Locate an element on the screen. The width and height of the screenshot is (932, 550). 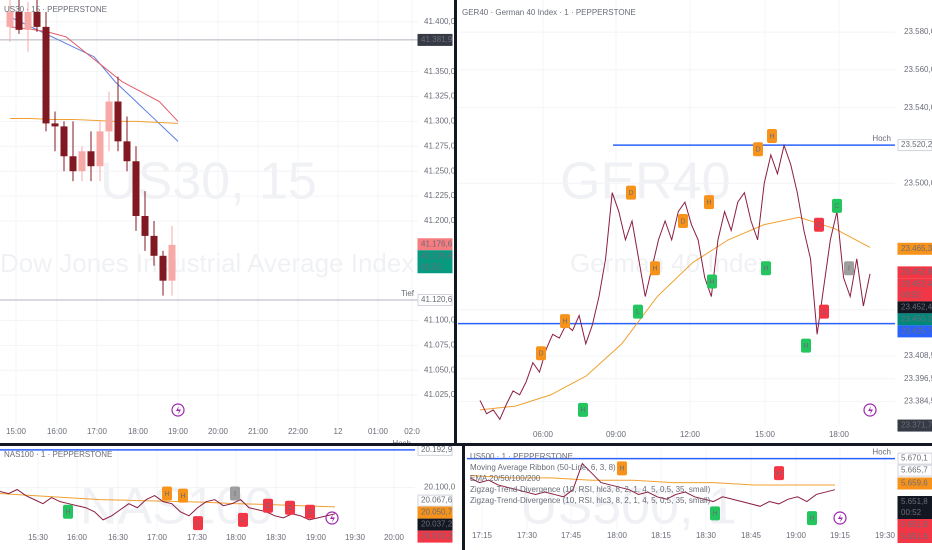
y-tick-label: 20.100,0 is located at coordinates (440, 487).